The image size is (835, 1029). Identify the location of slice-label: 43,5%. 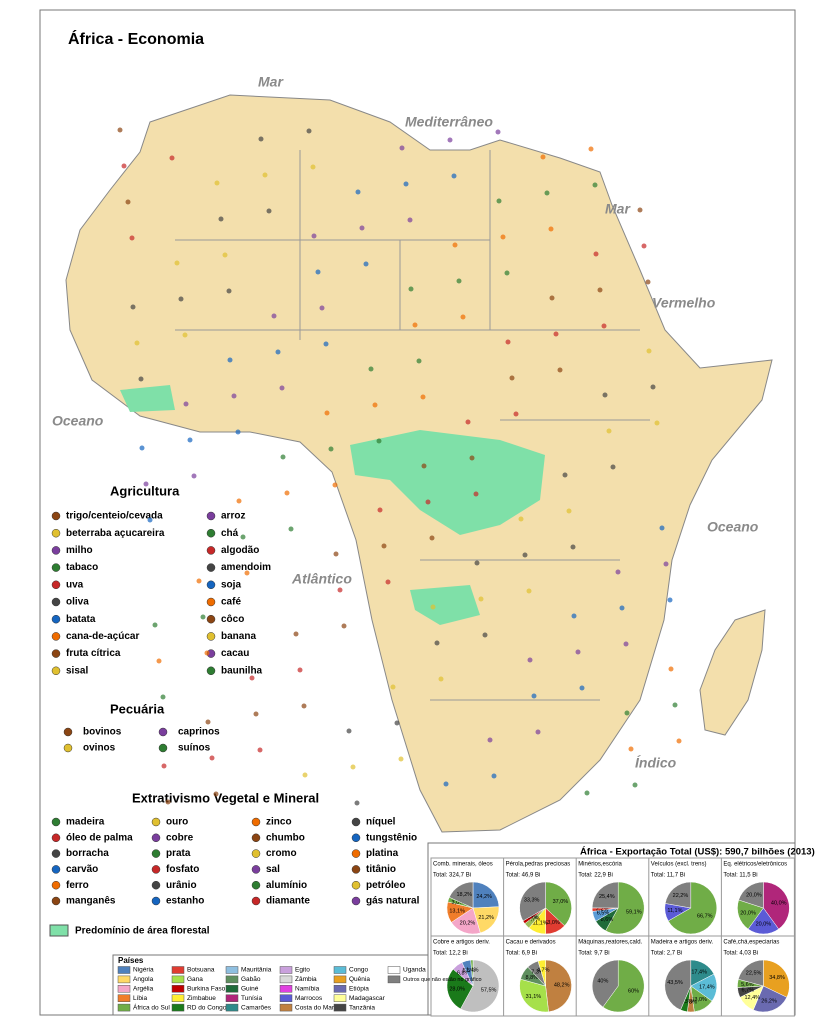
(675, 983).